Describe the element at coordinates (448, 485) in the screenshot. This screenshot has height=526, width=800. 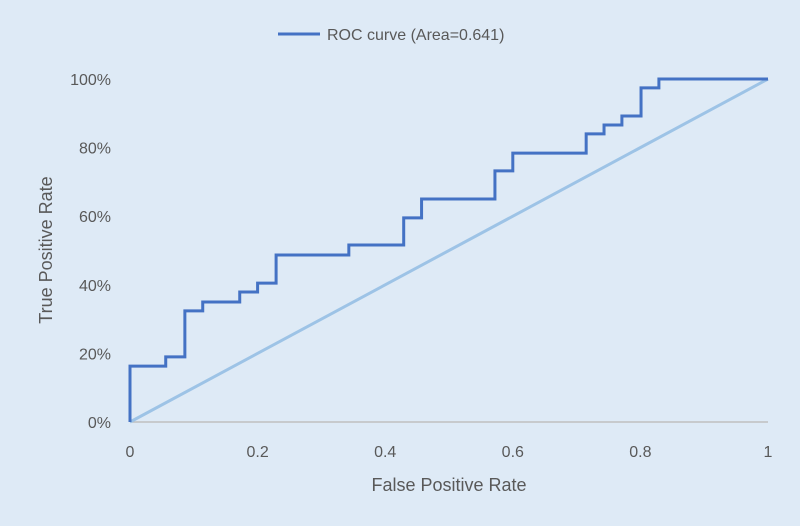
I see `x-axis-label: False Positive Rate` at that location.